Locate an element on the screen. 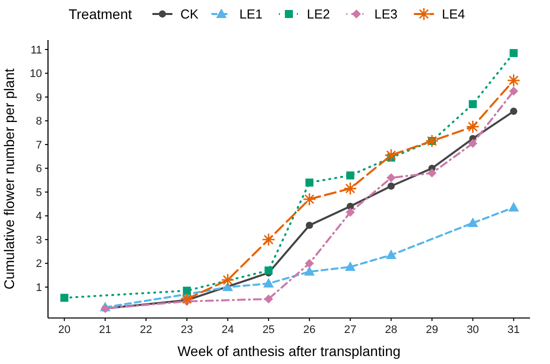 The height and width of the screenshot is (364, 550). x-tick-label: 31 is located at coordinates (514, 330).